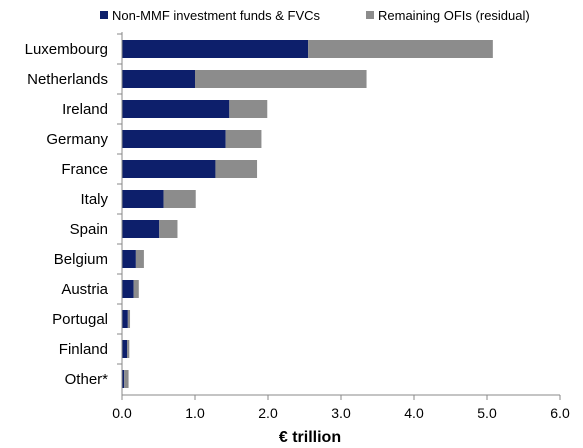 The height and width of the screenshot is (448, 583). Describe the element at coordinates (83, 349) in the screenshot. I see `category-label: Finland` at that location.